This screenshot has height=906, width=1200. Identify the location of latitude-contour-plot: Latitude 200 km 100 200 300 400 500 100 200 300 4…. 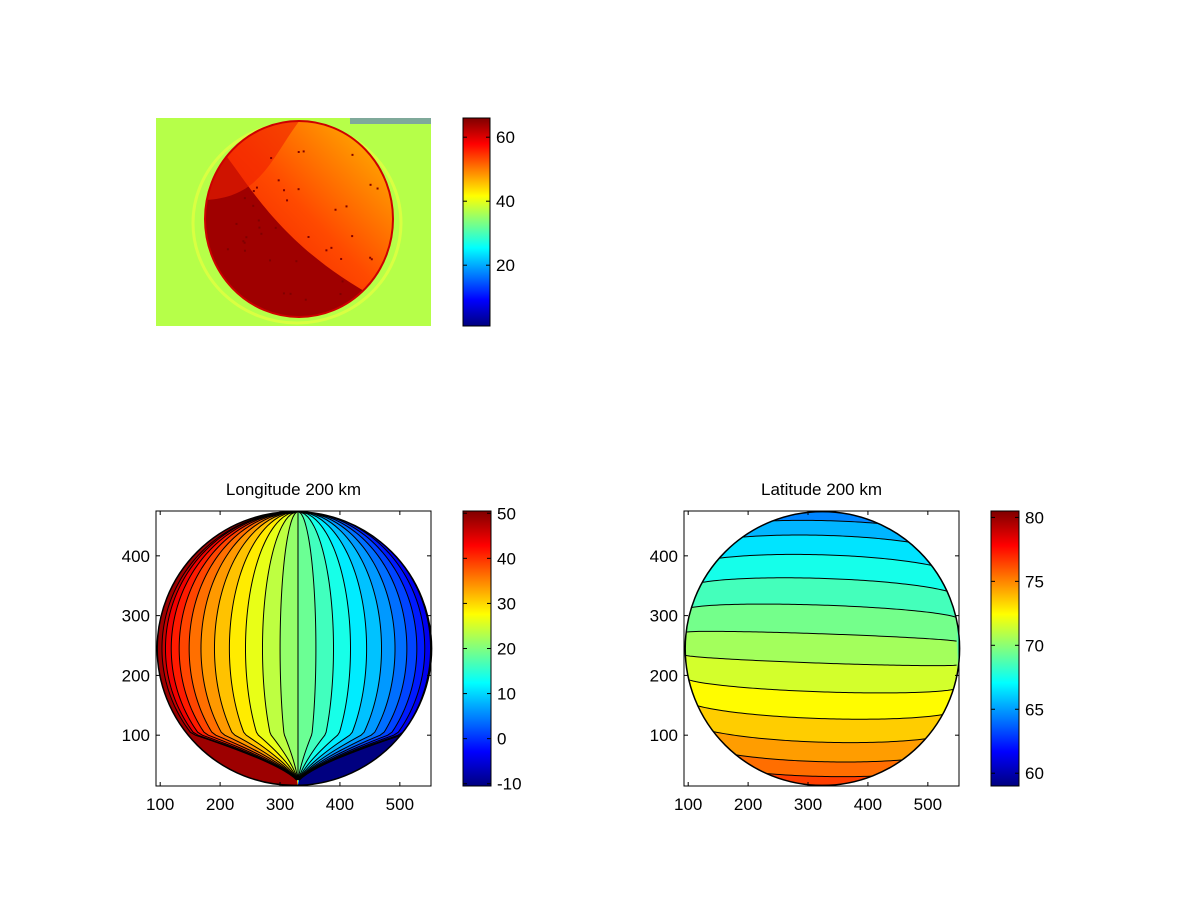
(847, 647).